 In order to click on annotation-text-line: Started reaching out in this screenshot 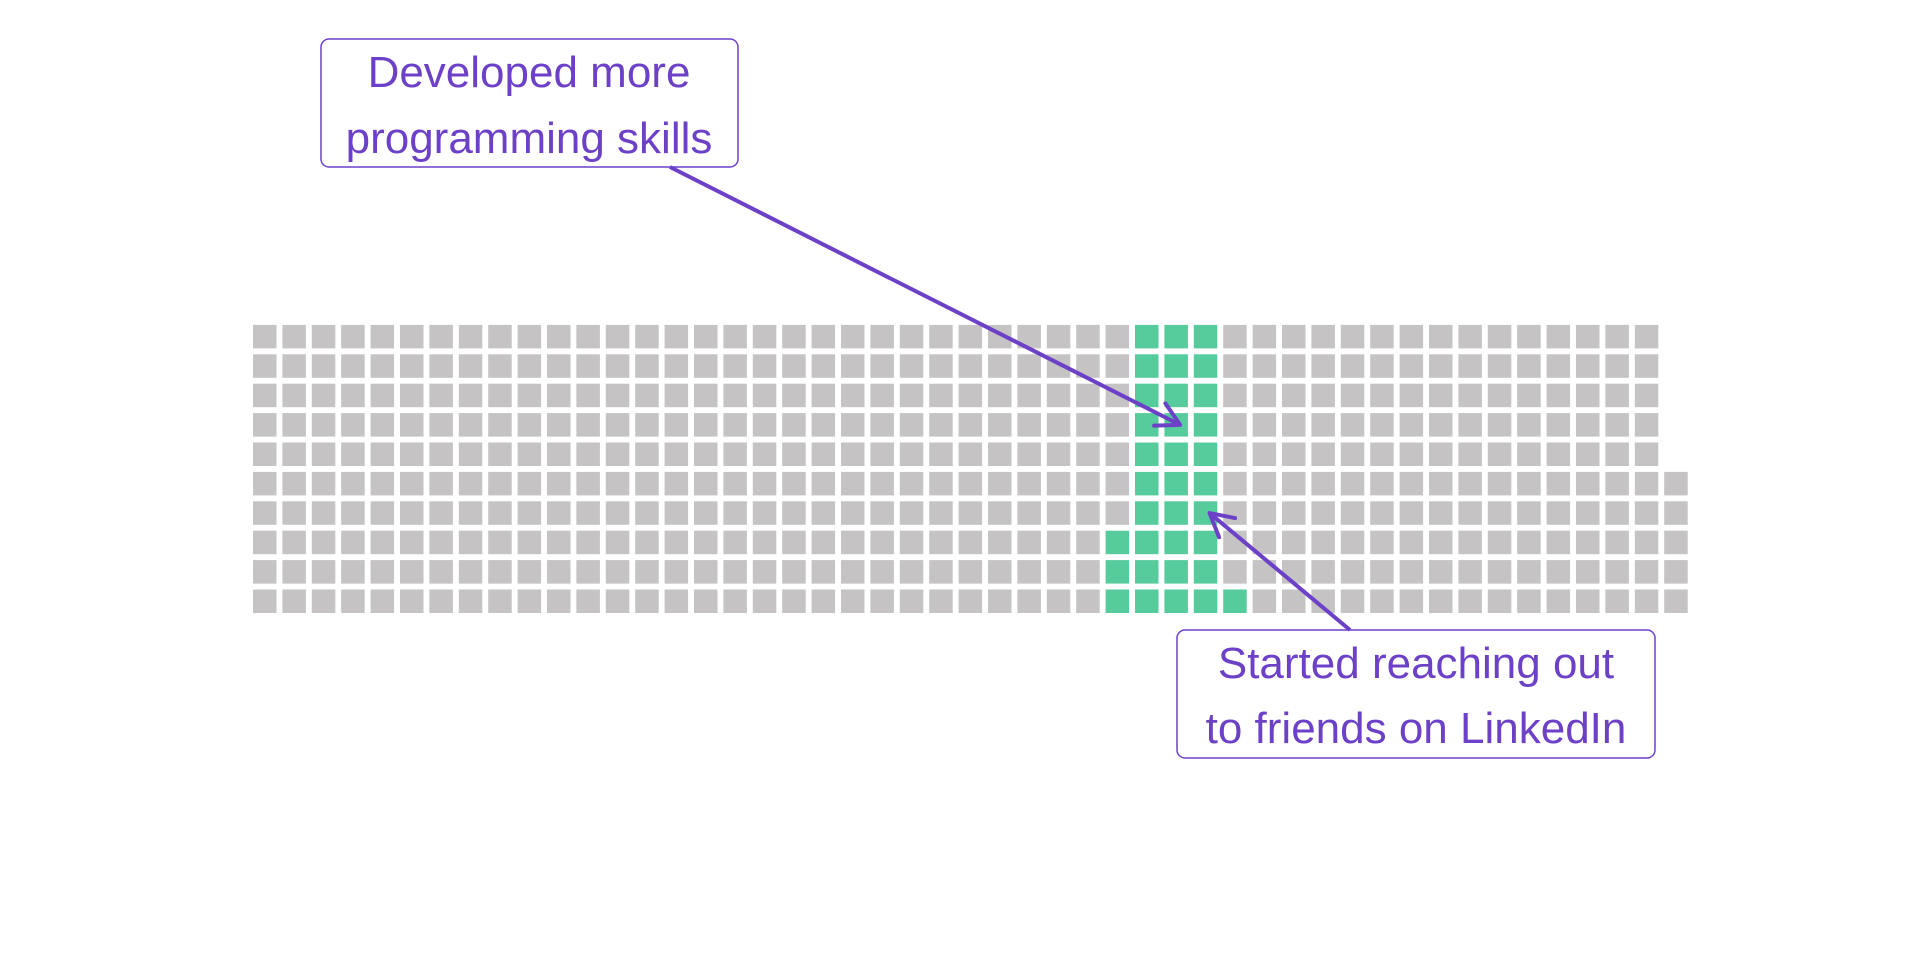, I will do `click(1416, 663)`.